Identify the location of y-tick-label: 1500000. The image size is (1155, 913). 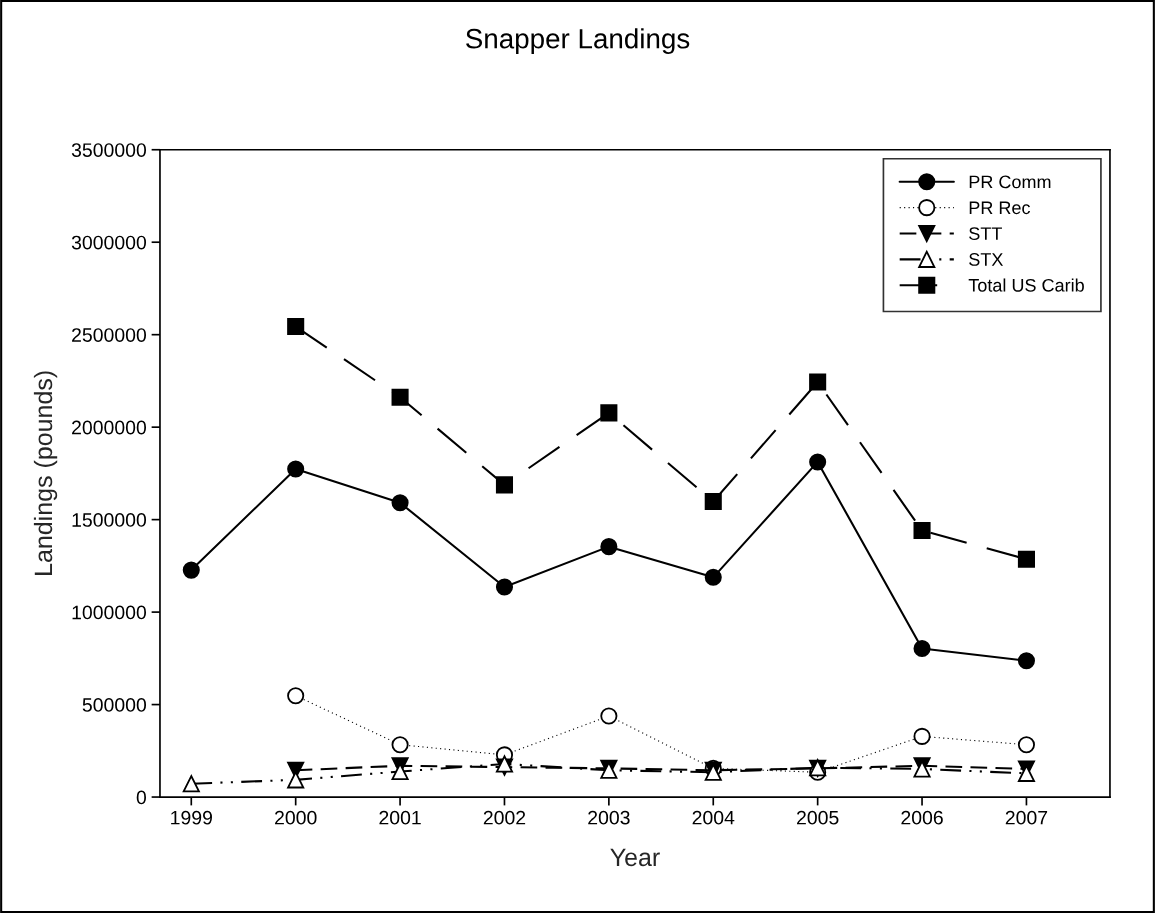
(109, 520).